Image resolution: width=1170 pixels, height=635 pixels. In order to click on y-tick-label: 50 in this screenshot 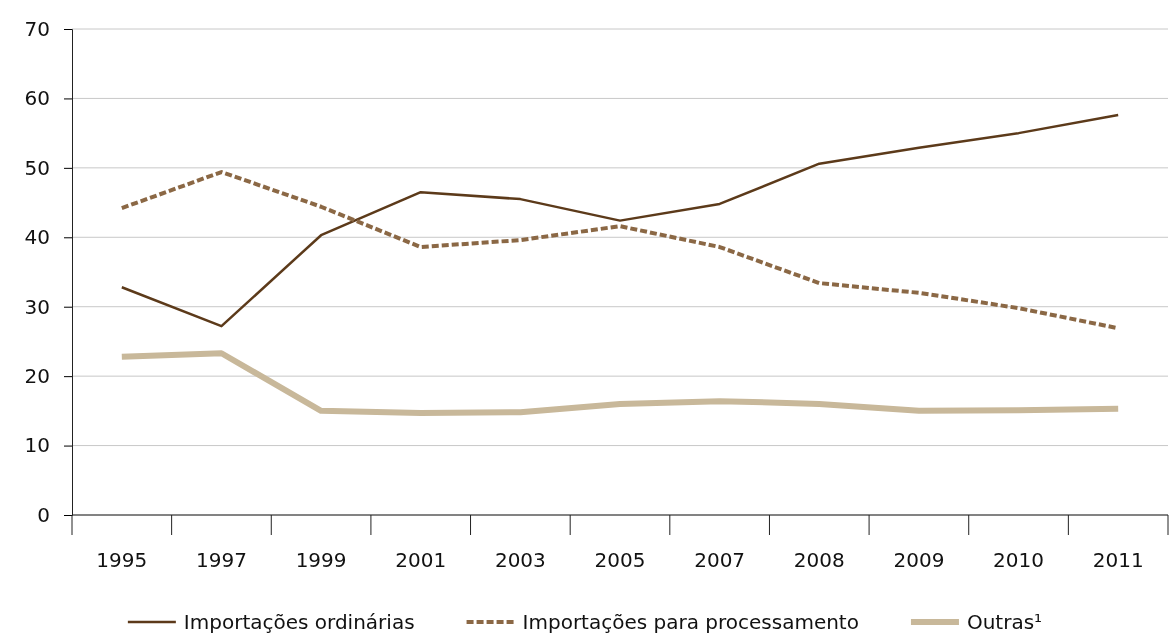, I will do `click(37, 167)`.